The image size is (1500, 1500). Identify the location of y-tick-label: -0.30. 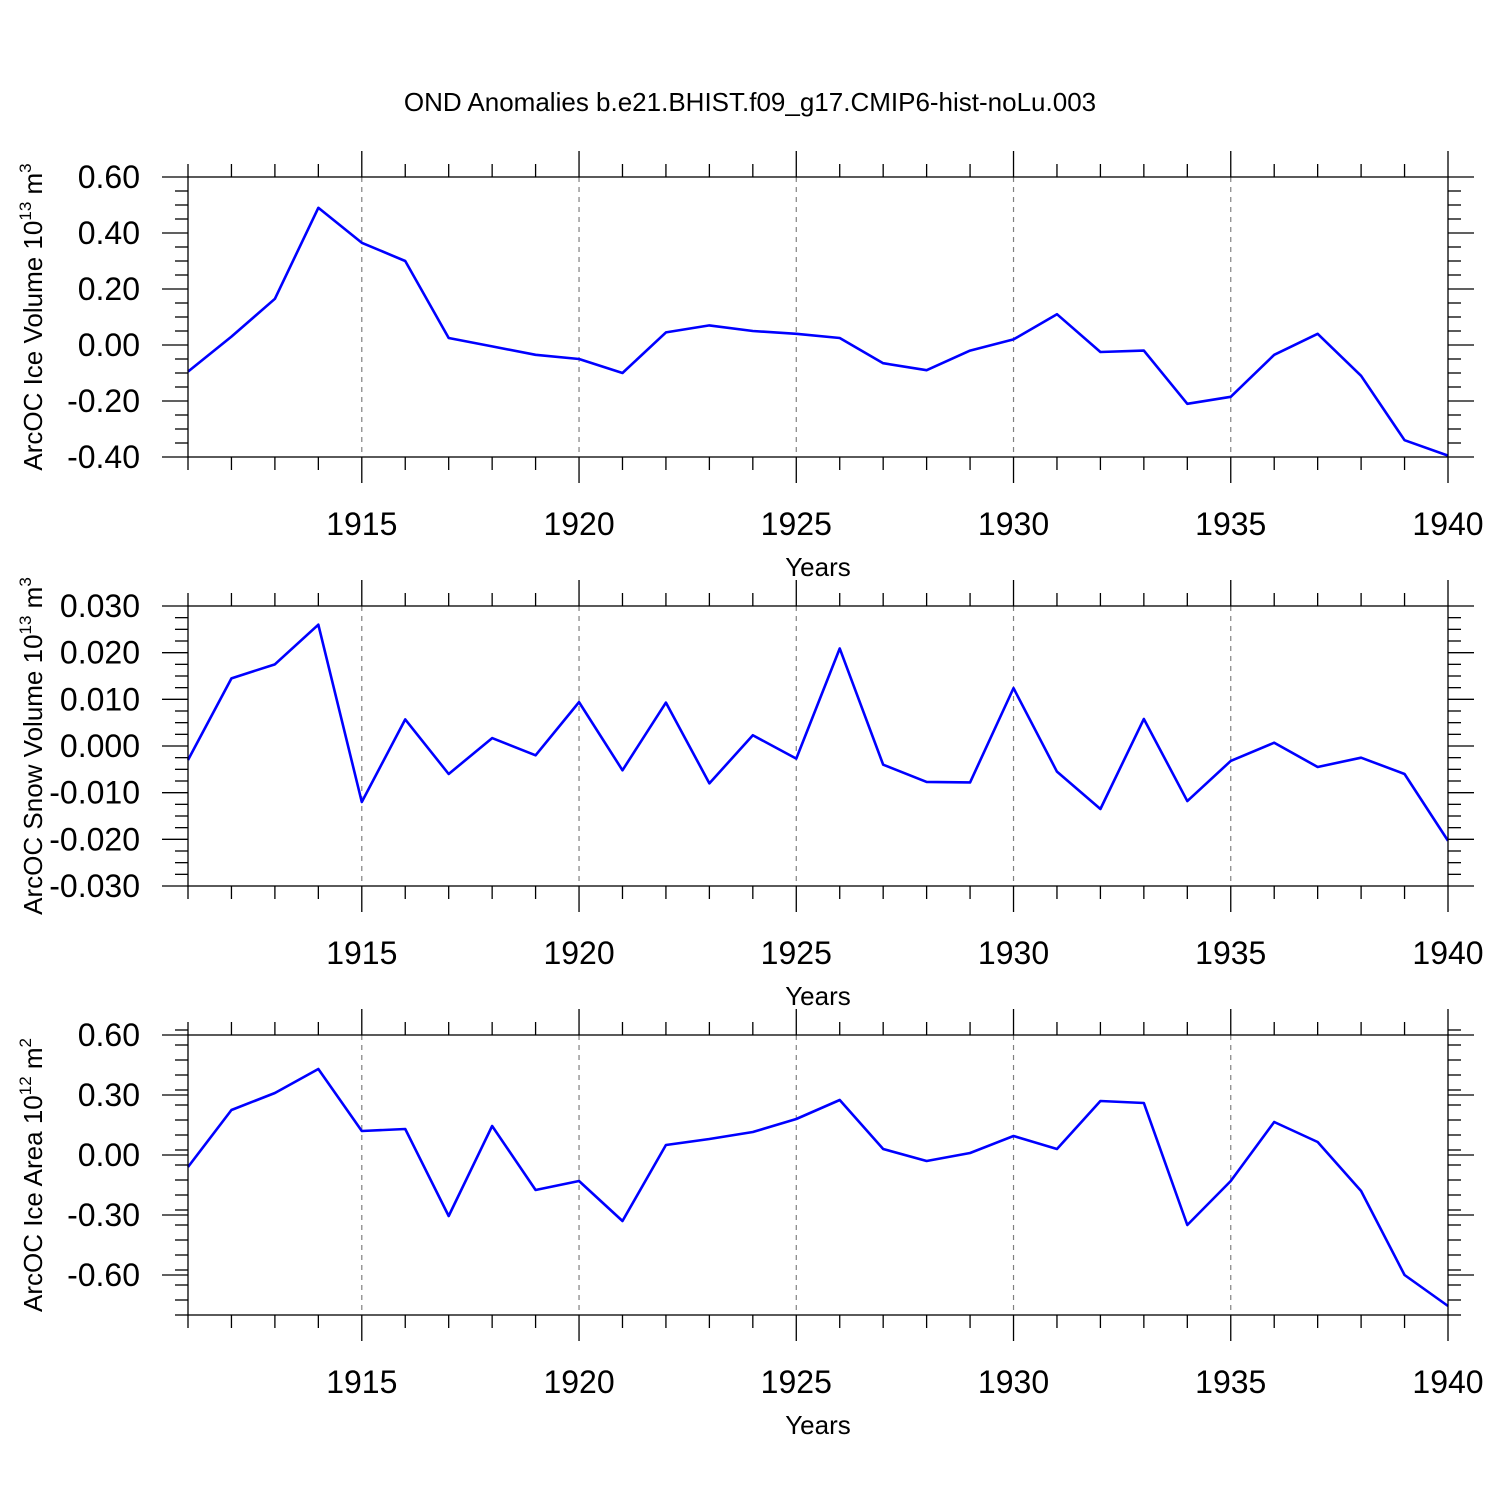
(103, 1215).